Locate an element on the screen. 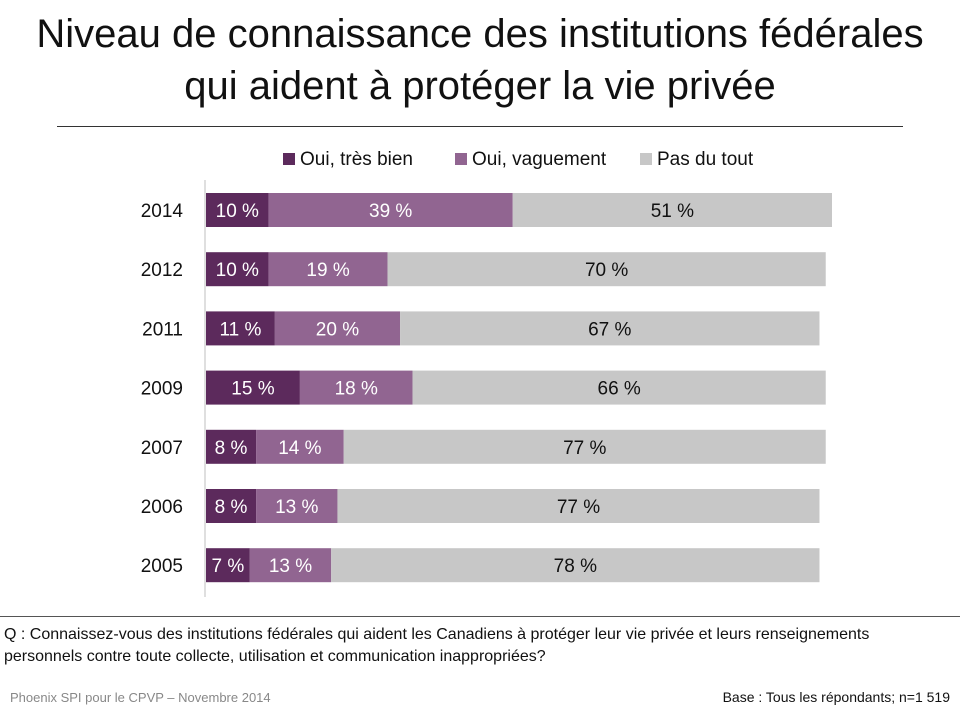 The width and height of the screenshot is (960, 720). category-label-2012: 2012 is located at coordinates (162, 270).